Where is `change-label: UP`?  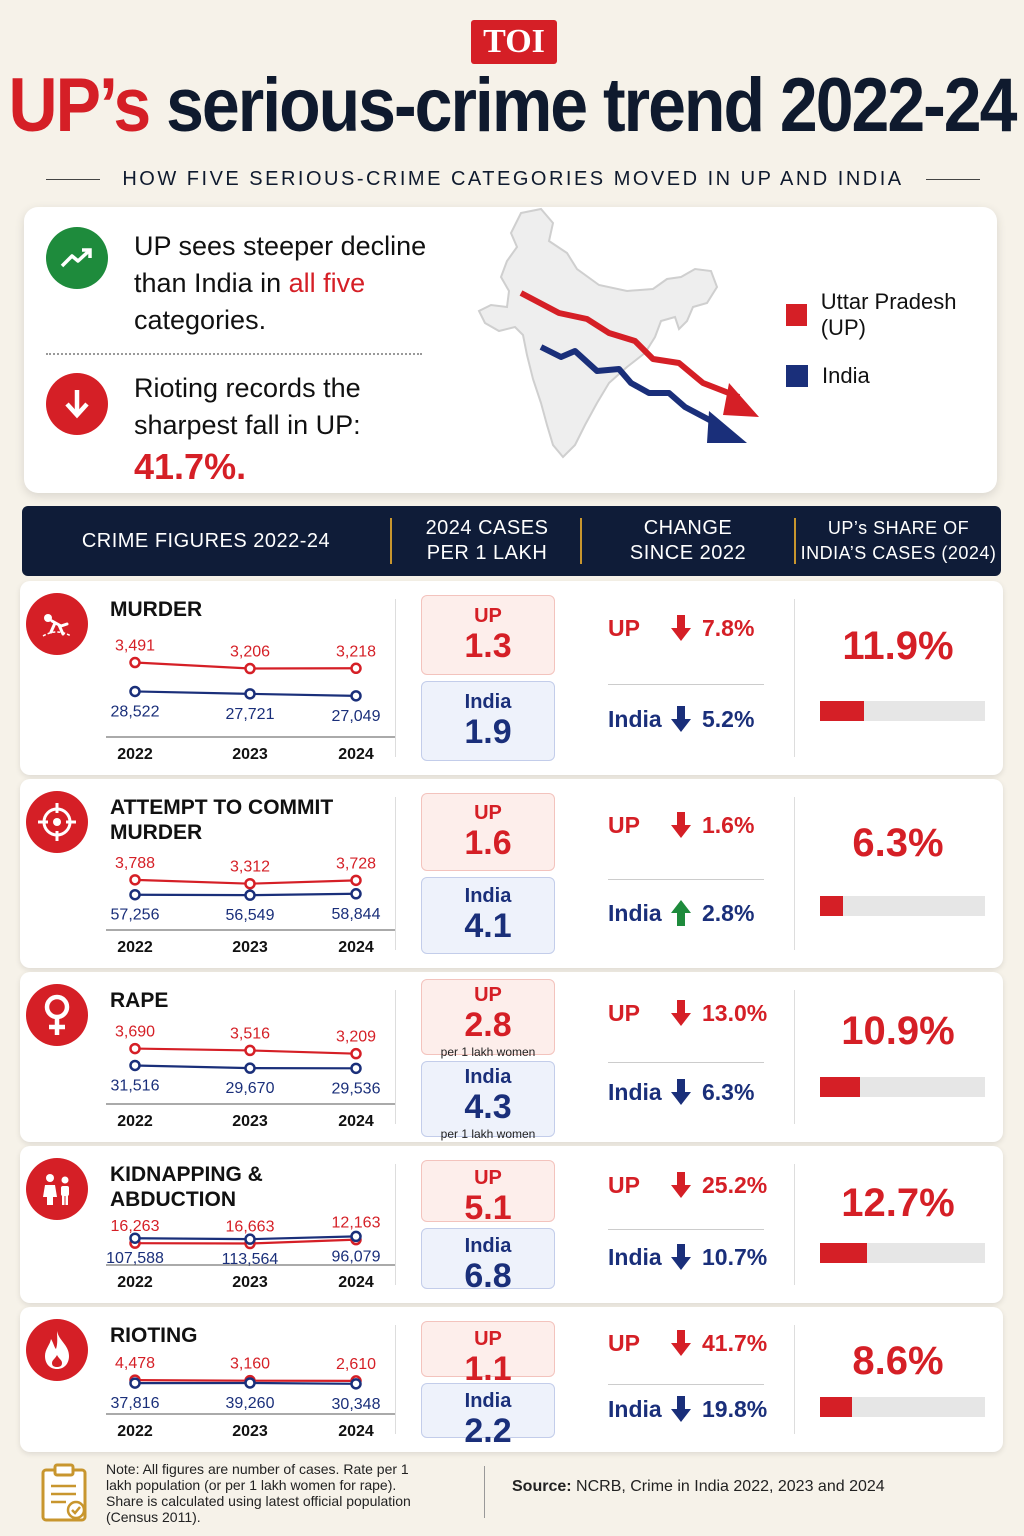 change-label: UP is located at coordinates (624, 1012).